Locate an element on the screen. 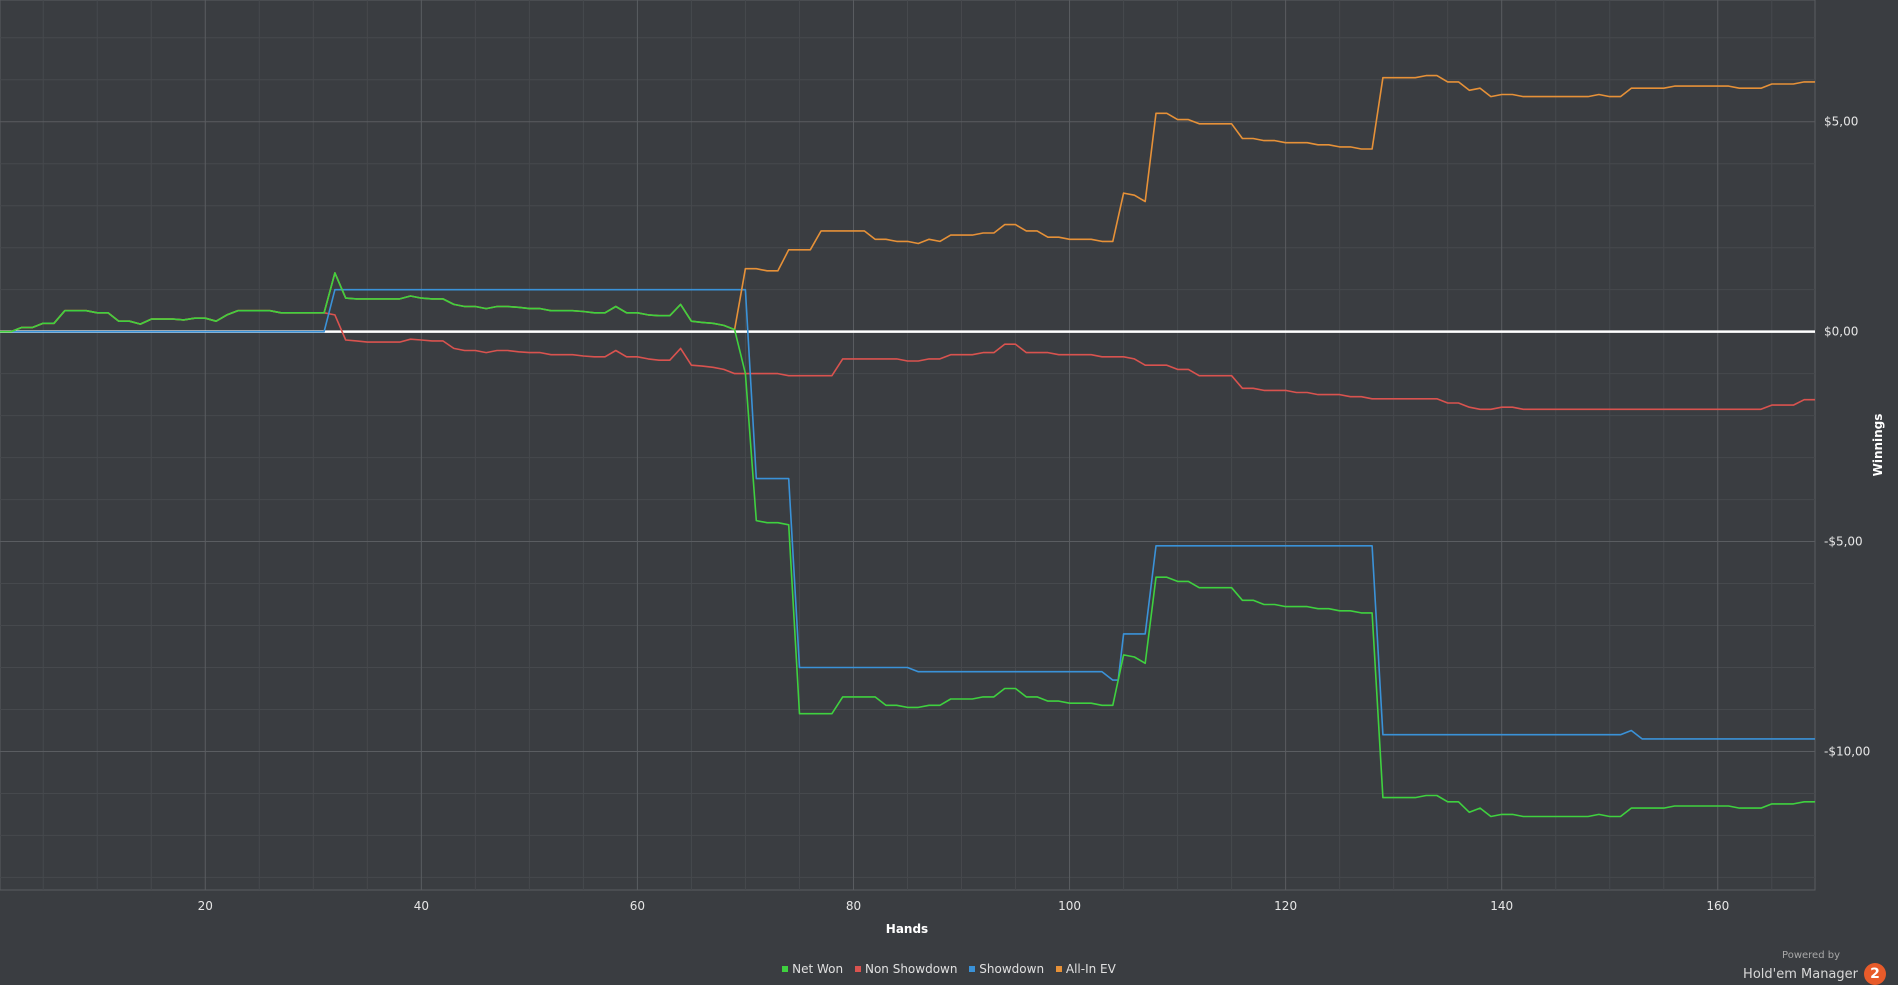  x-tick-label: 140 is located at coordinates (1501, 906).